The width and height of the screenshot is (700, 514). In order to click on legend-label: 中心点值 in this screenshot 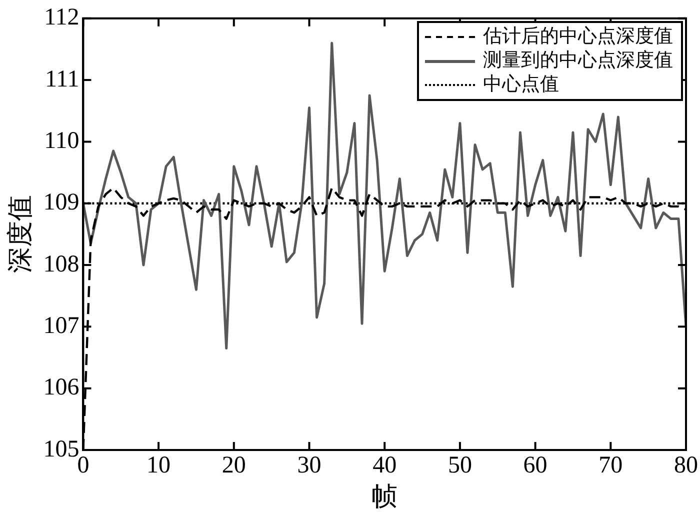, I will do `click(521, 85)`.